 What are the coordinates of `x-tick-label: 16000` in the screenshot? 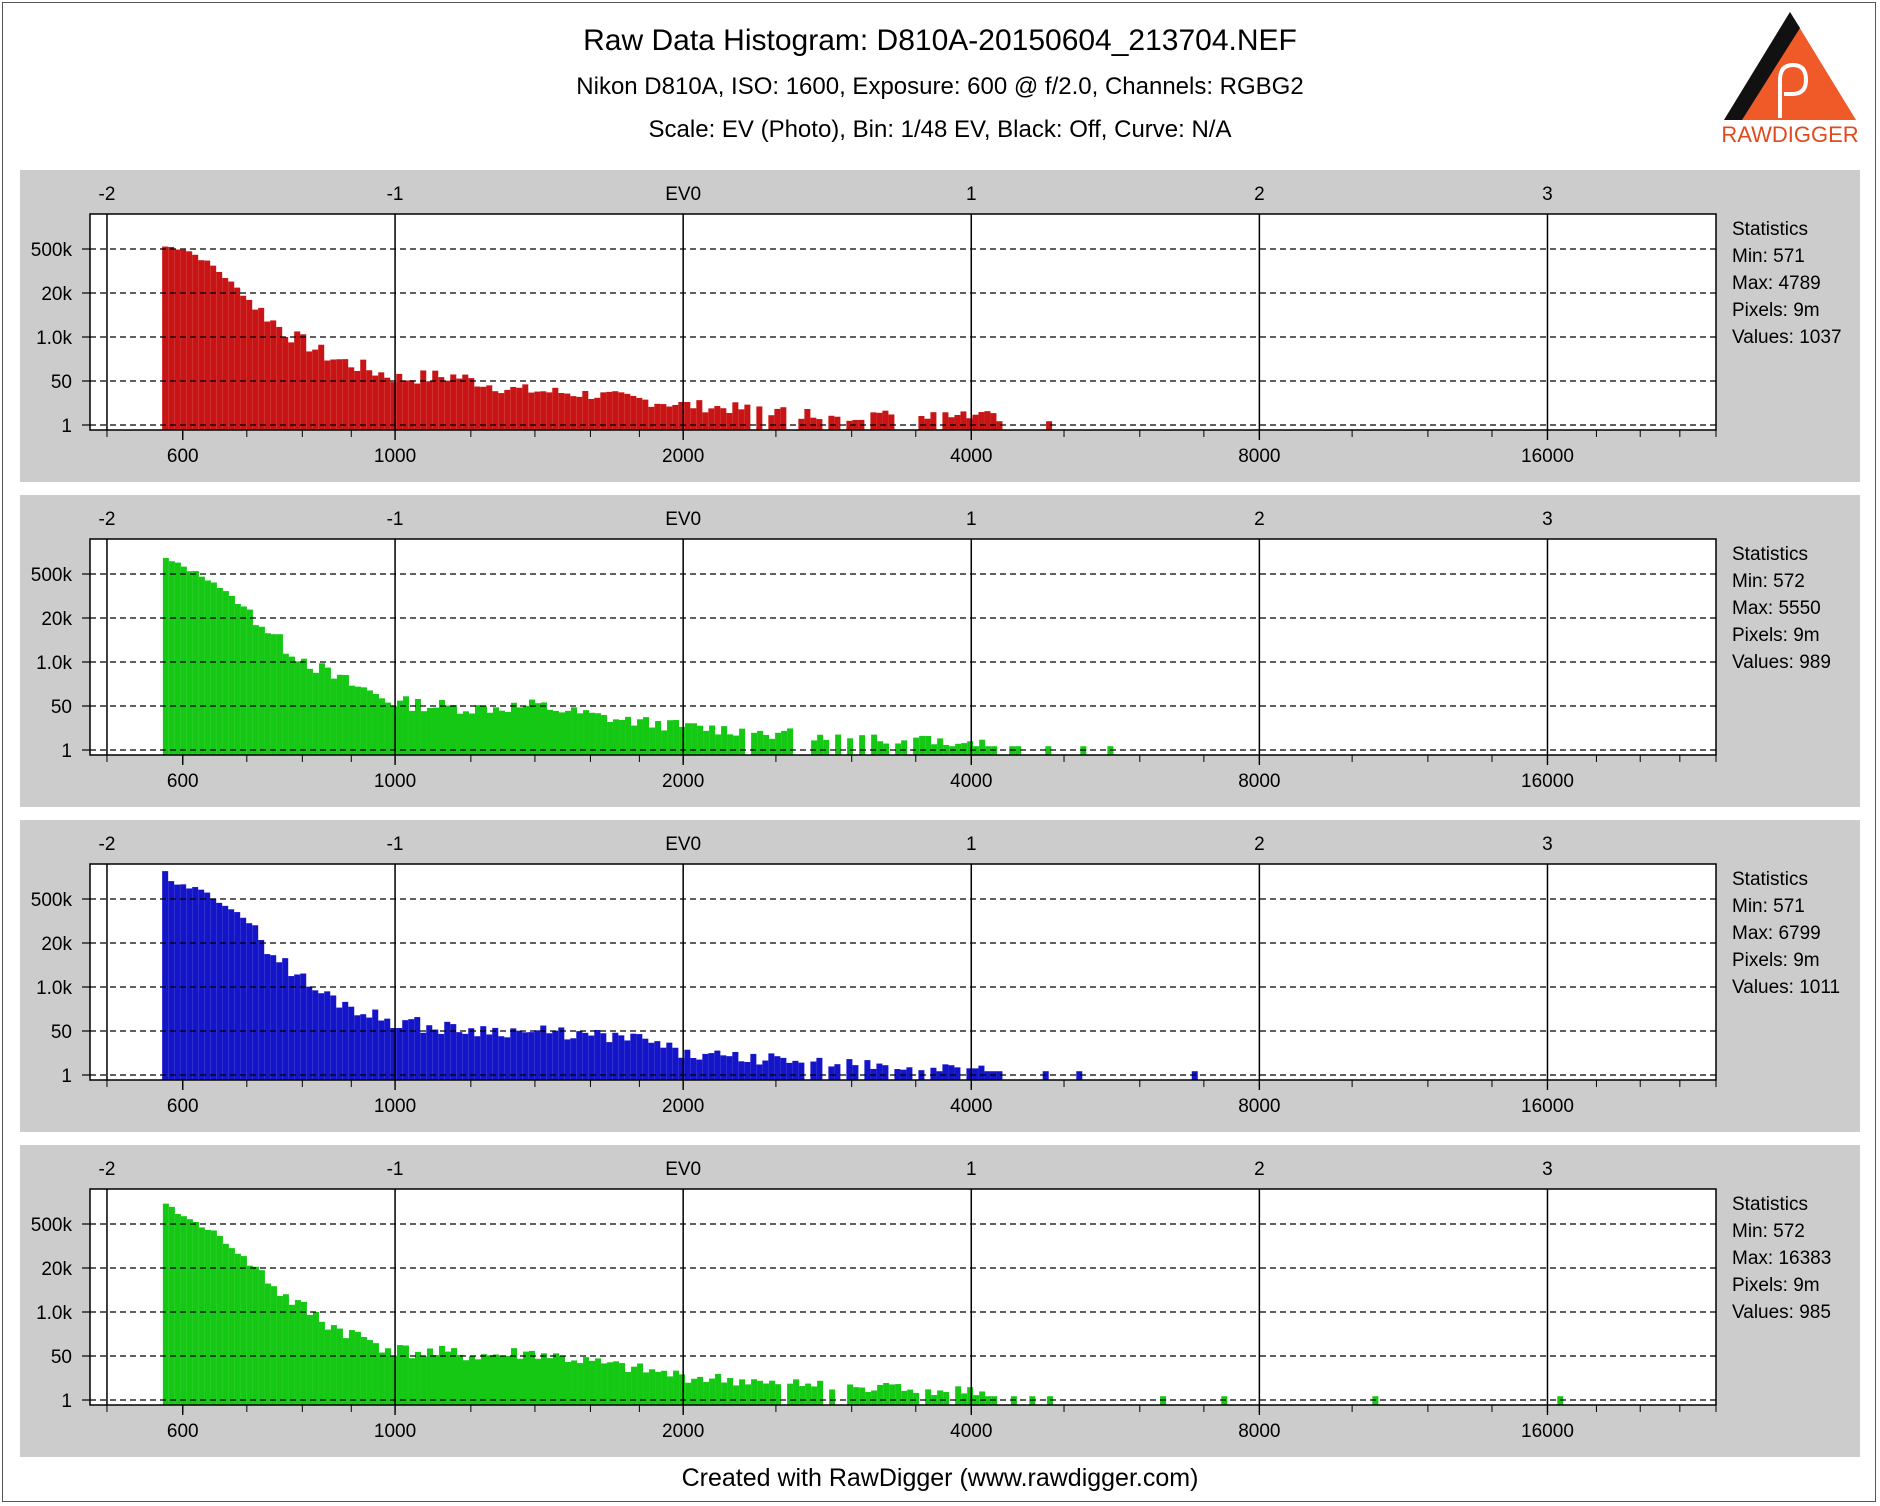 It's located at (1547, 1106).